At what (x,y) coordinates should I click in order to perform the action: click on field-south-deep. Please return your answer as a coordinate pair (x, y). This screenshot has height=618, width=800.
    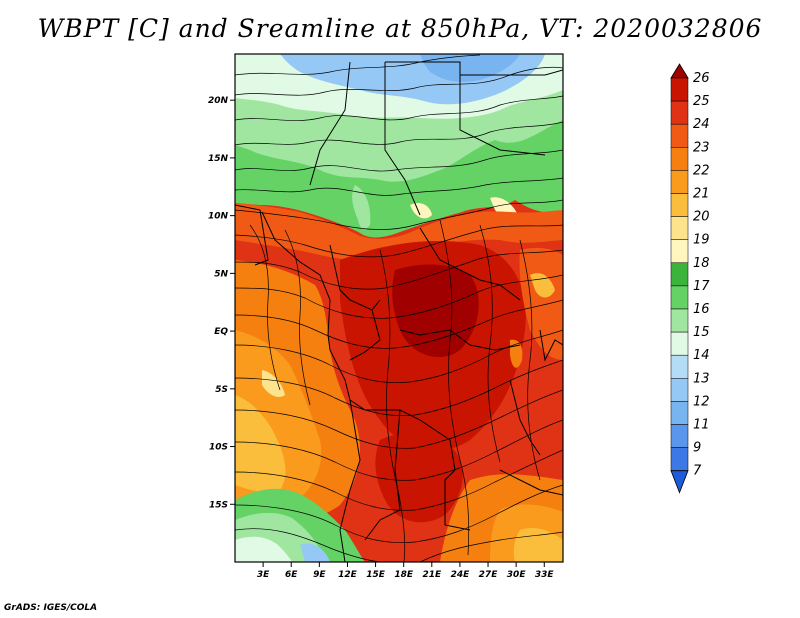
    Looking at the image, I should click on (419, 478).